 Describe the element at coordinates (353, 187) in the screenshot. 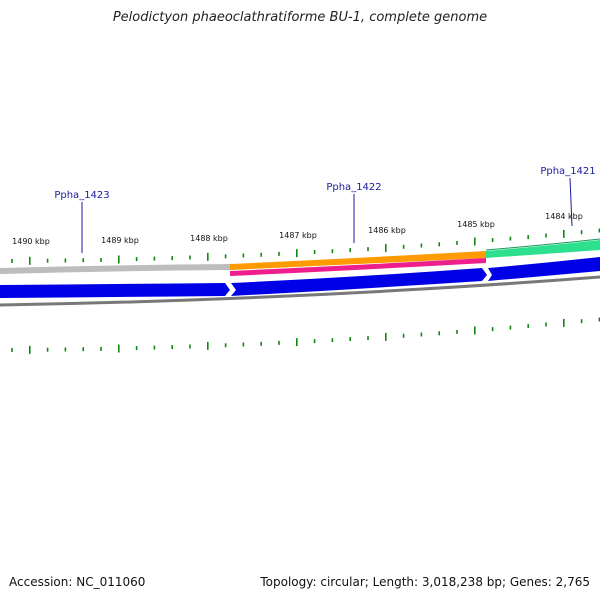

I see `gene-label-ppha-1422: Ppha_1422` at that location.